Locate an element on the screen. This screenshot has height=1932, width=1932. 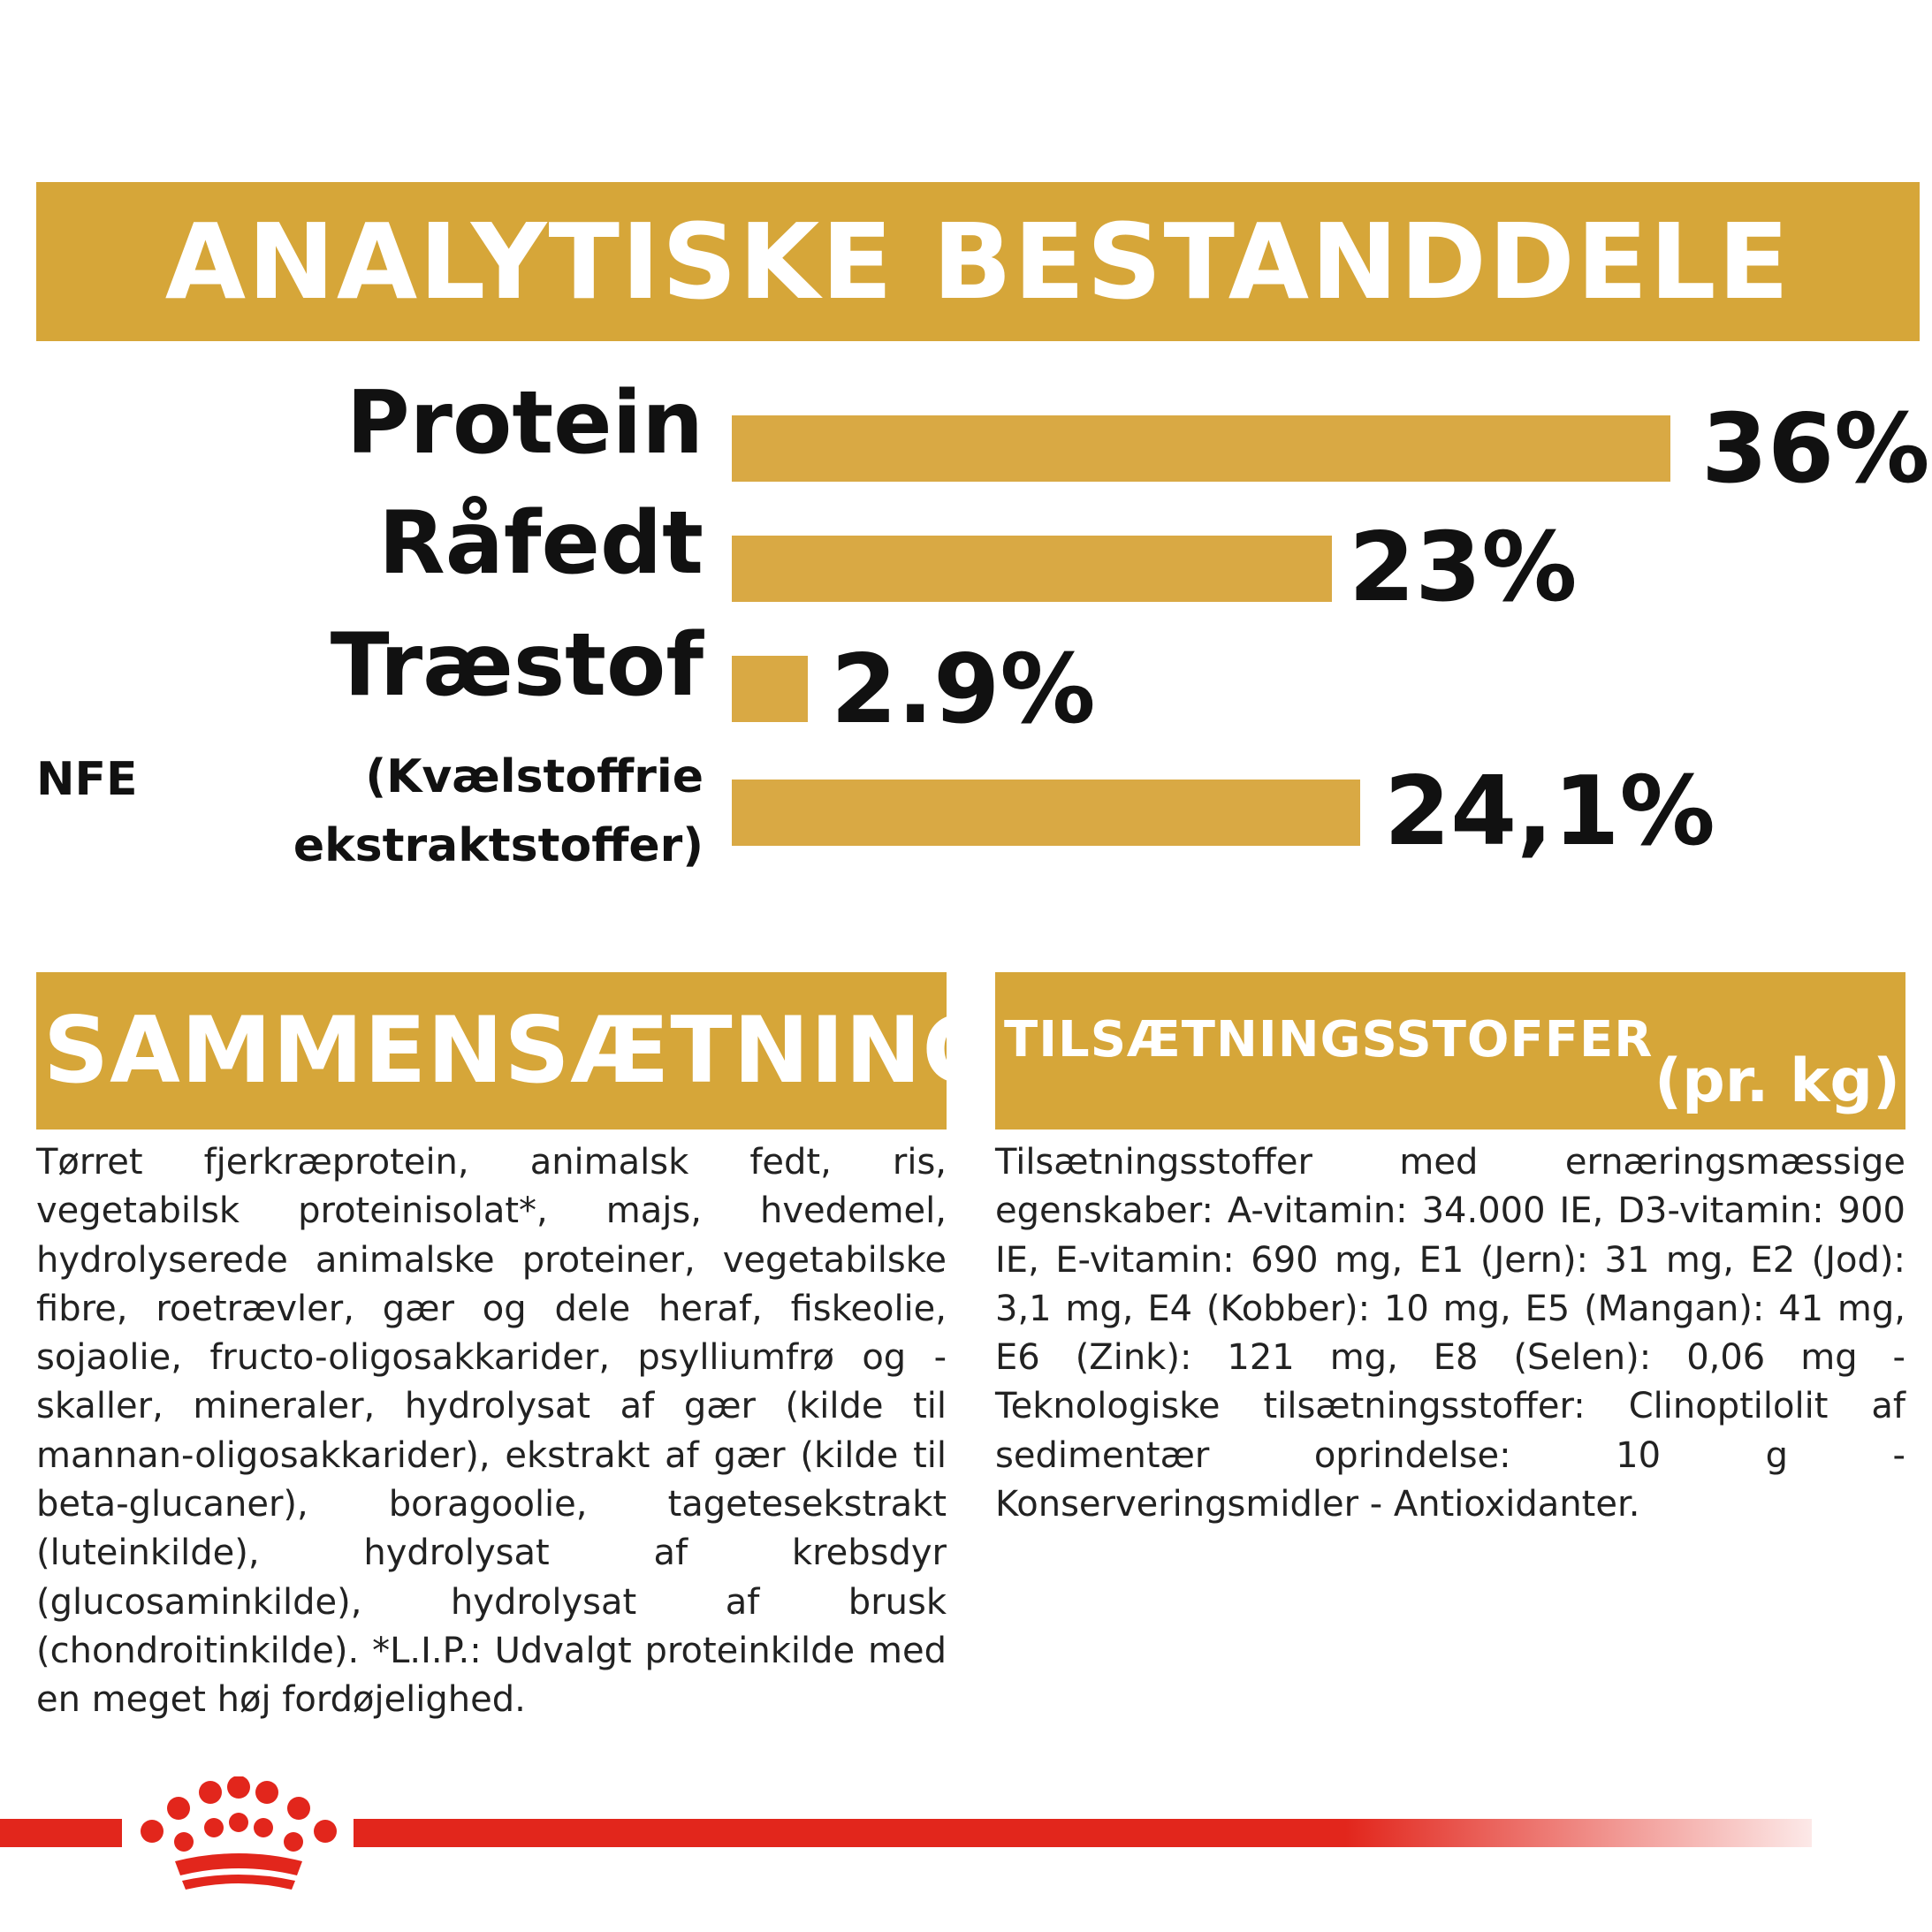
additives-header-band: TILSÆTNINGSSTOFFER (pr. kg) is located at coordinates (1450, 1051).